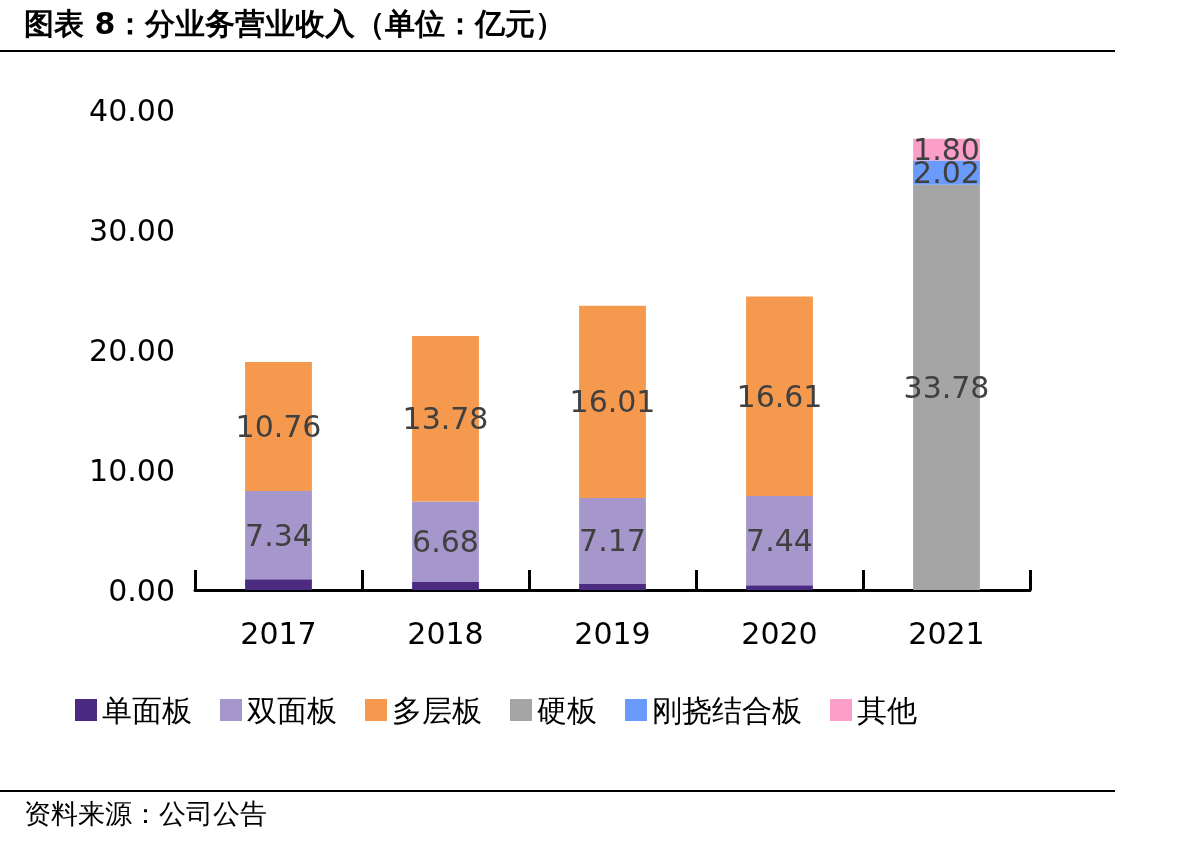  I want to click on y-tick-label: 40.00, so click(132, 110).